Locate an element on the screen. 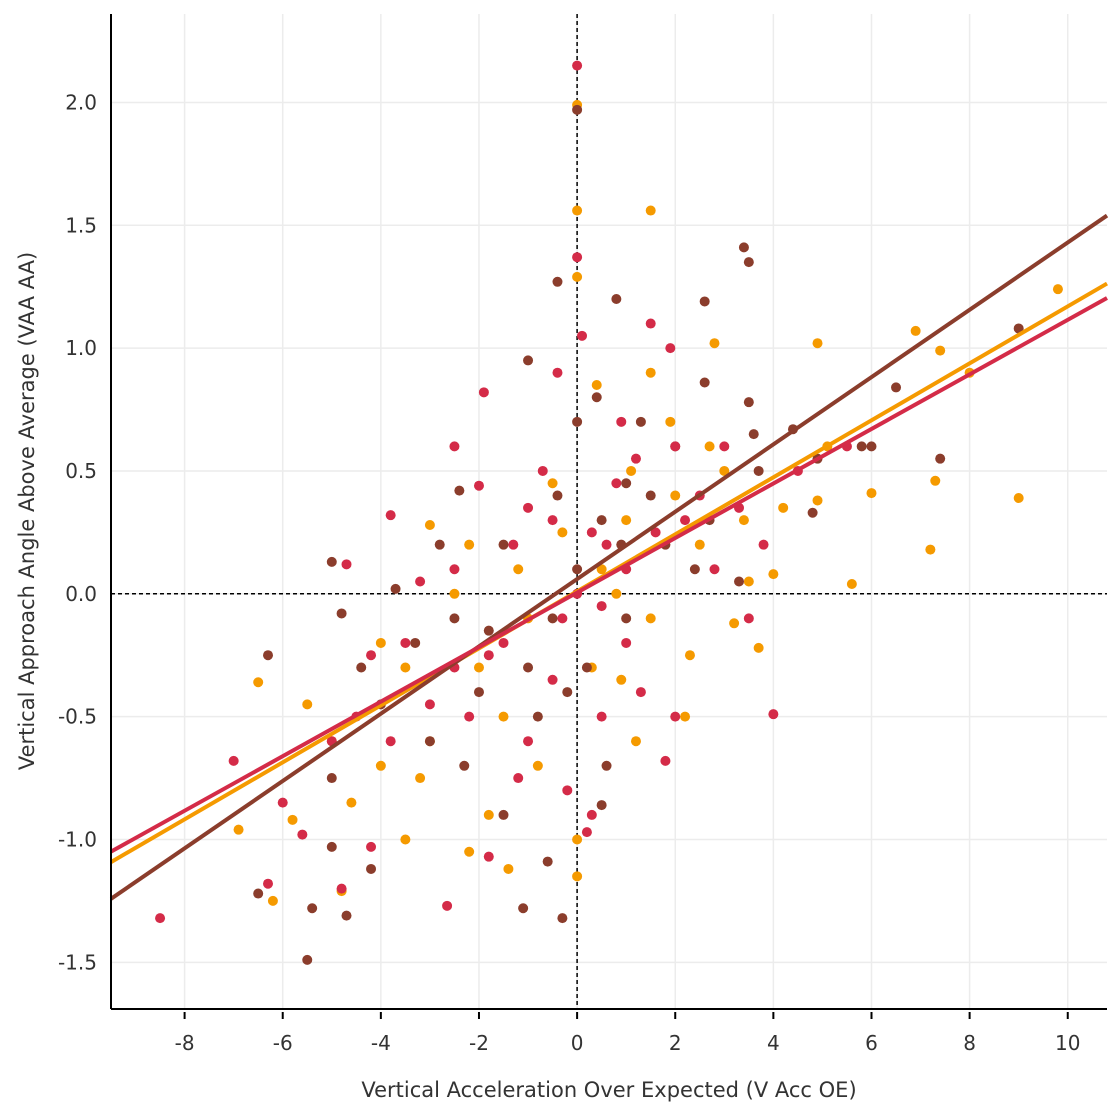  y-tick-label: -0.5 is located at coordinates (77, 717).